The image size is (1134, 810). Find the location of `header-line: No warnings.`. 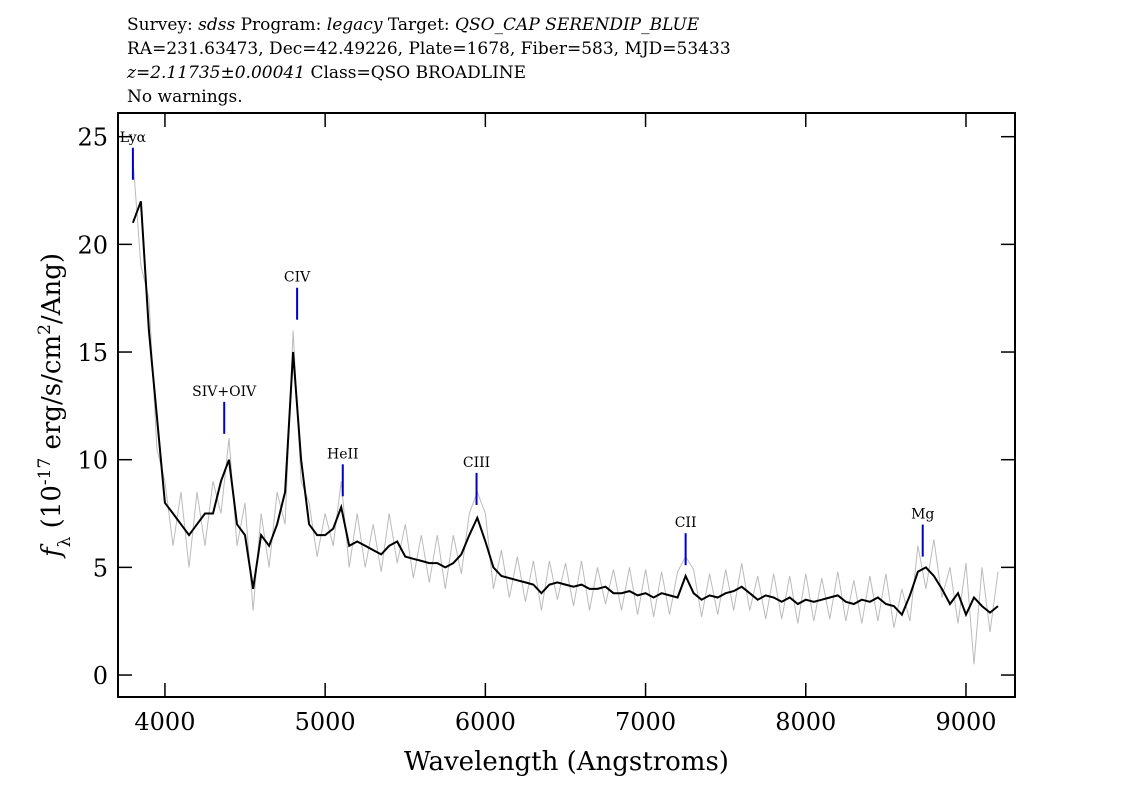

header-line: No warnings. is located at coordinates (185, 97).